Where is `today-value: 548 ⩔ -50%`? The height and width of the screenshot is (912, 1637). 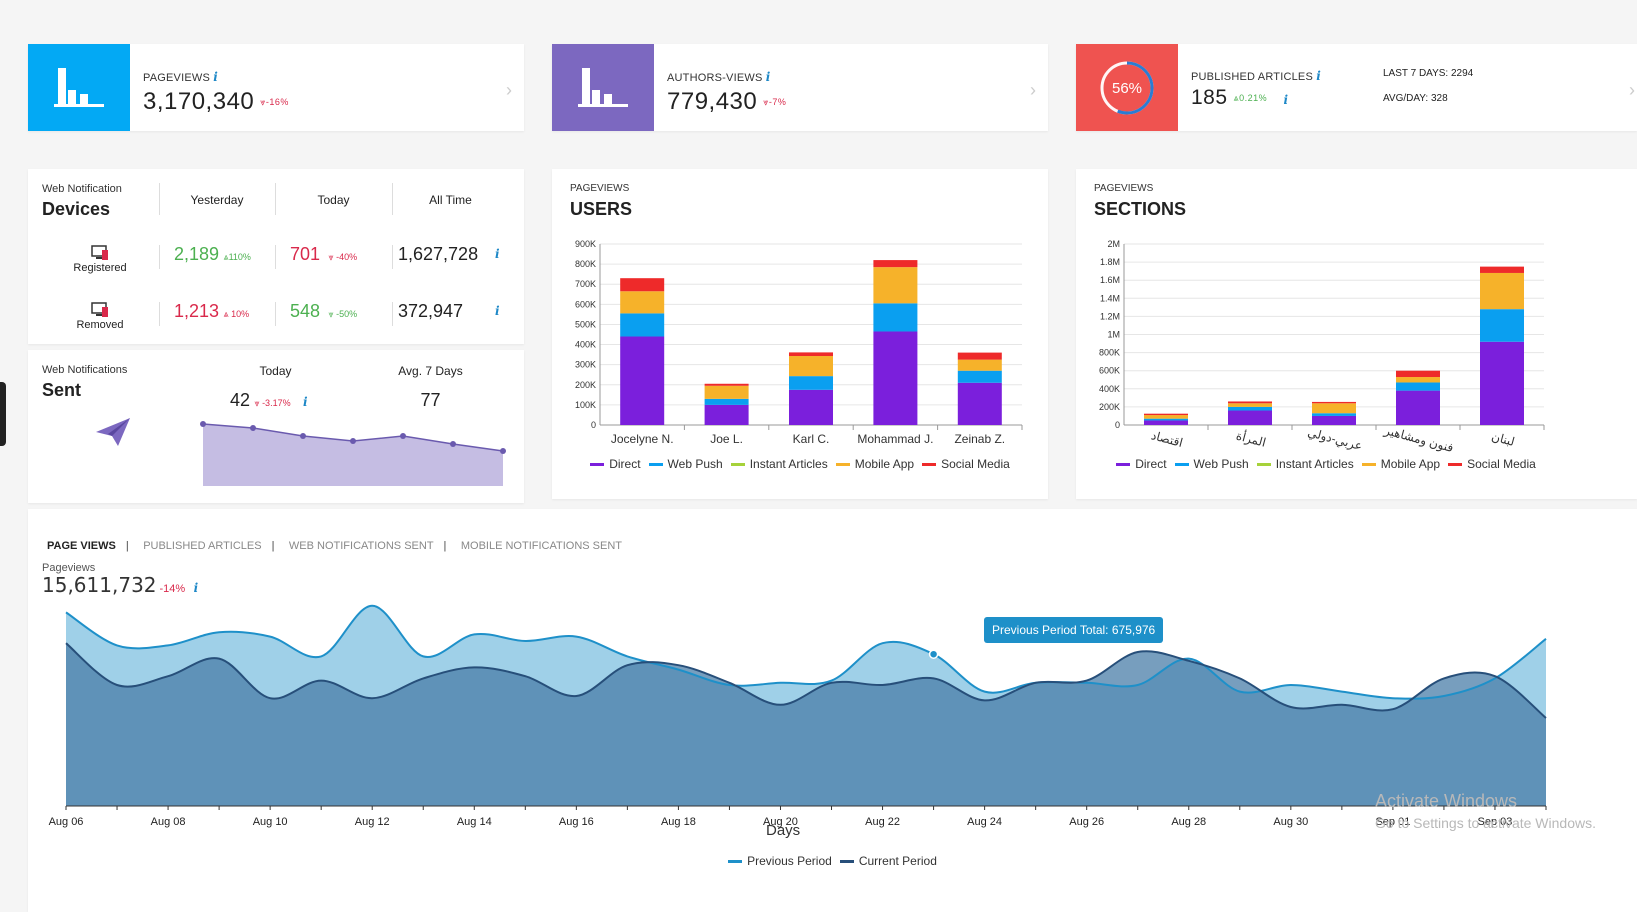
today-value: 548 ⩔ -50% is located at coordinates (324, 311).